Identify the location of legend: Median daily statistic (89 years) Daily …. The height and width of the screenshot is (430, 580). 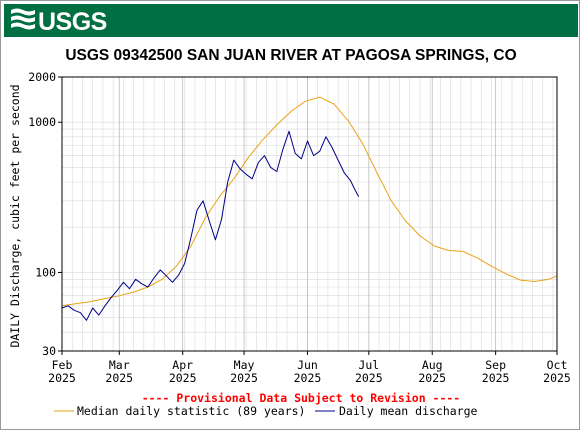
(266, 411).